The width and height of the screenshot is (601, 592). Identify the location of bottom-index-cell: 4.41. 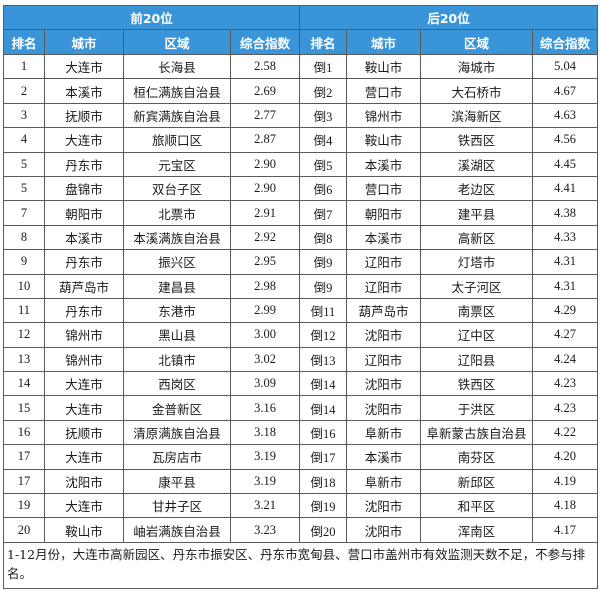
(565, 188).